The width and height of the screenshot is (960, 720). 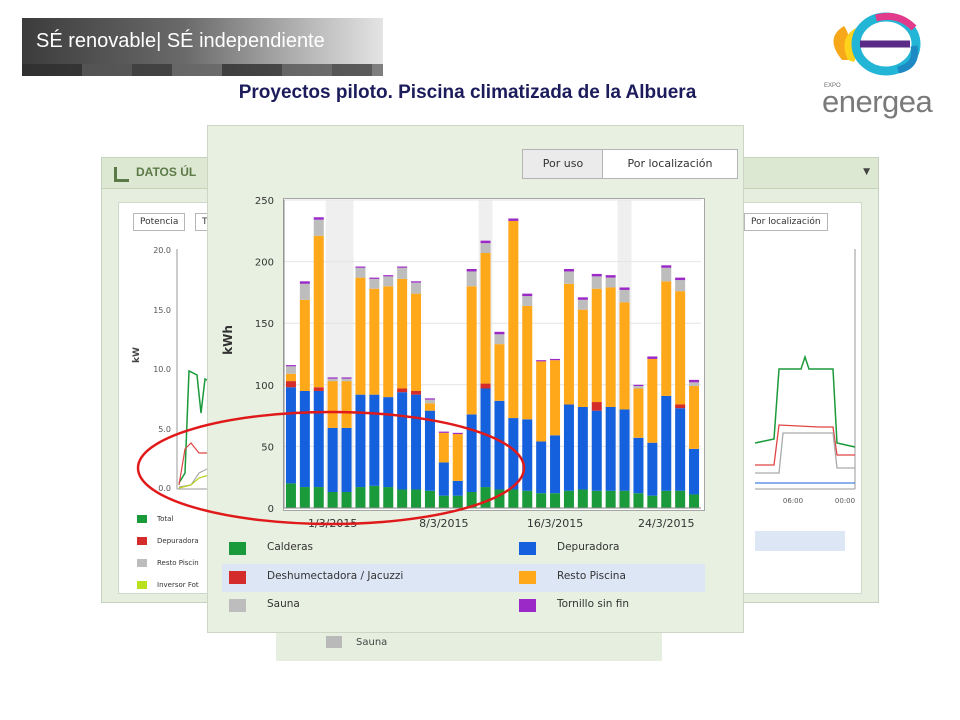 I want to click on por-uso-button: Por uso, so click(x=563, y=164).